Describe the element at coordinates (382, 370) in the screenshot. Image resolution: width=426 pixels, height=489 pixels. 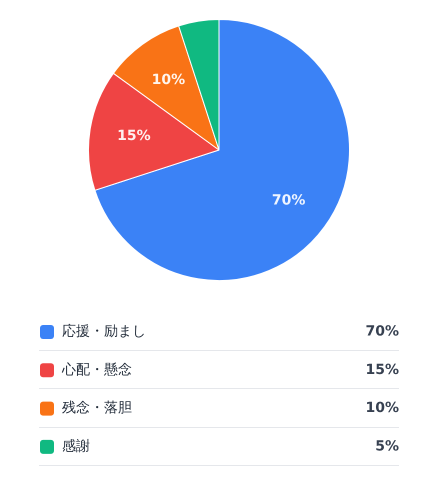
I see `text: 15%` at that location.